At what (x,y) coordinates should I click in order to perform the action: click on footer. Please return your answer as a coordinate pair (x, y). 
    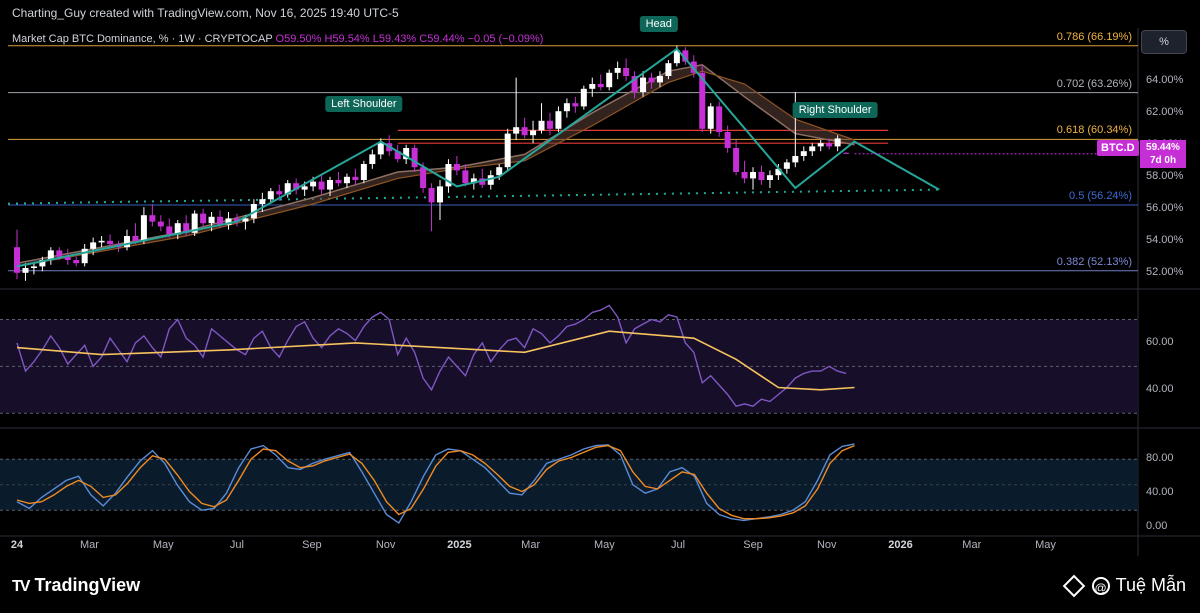
    Looking at the image, I should click on (600, 586).